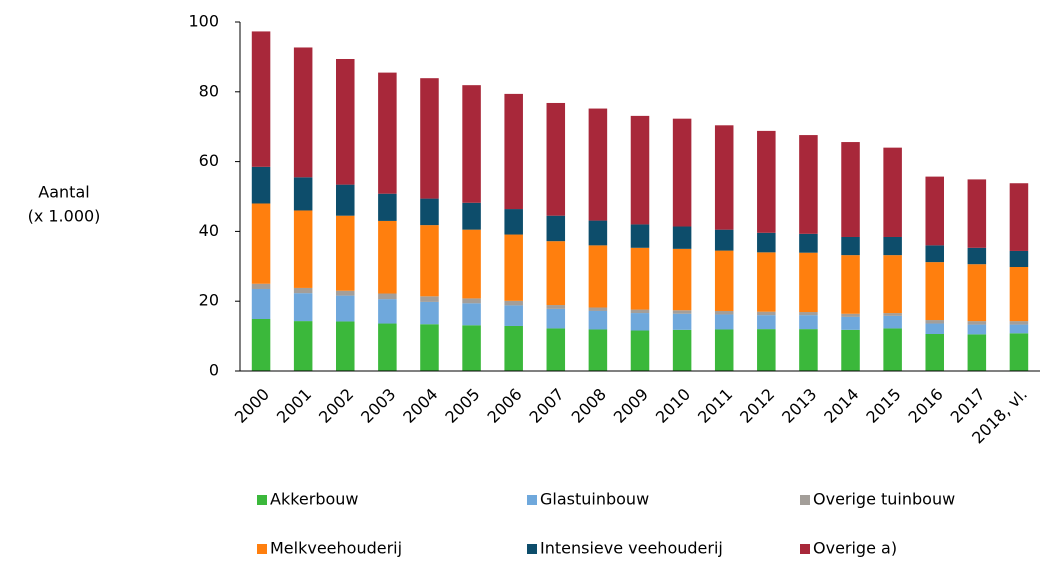 The width and height of the screenshot is (1040, 563). I want to click on x-tick-label: 2010, so click(673, 406).